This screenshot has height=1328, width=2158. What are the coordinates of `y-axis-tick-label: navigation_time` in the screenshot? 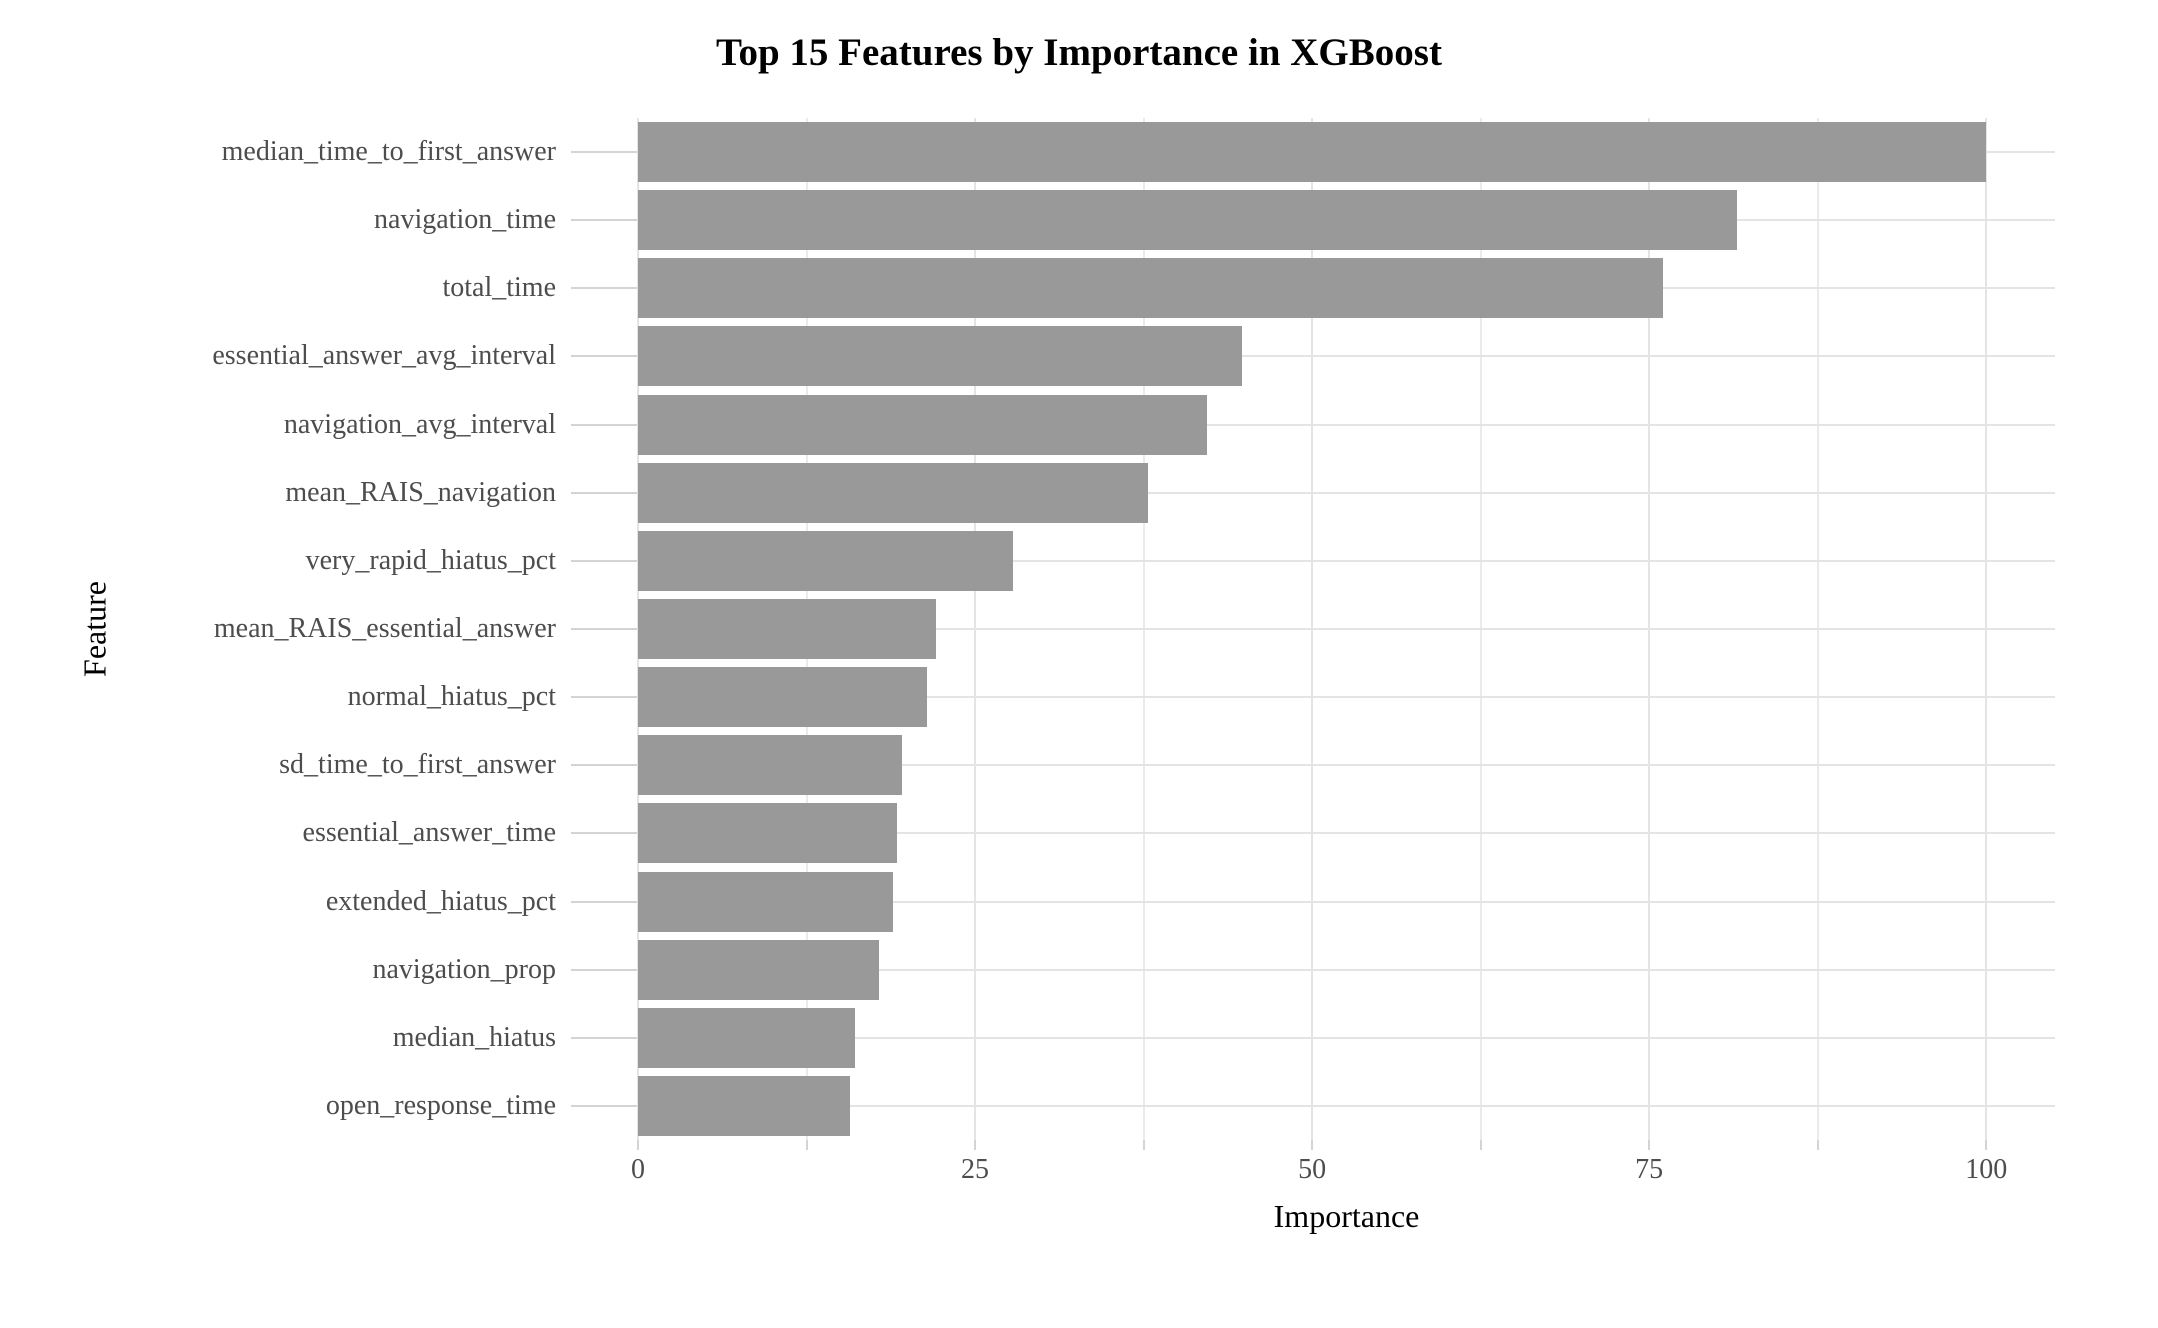 It's located at (465, 220).